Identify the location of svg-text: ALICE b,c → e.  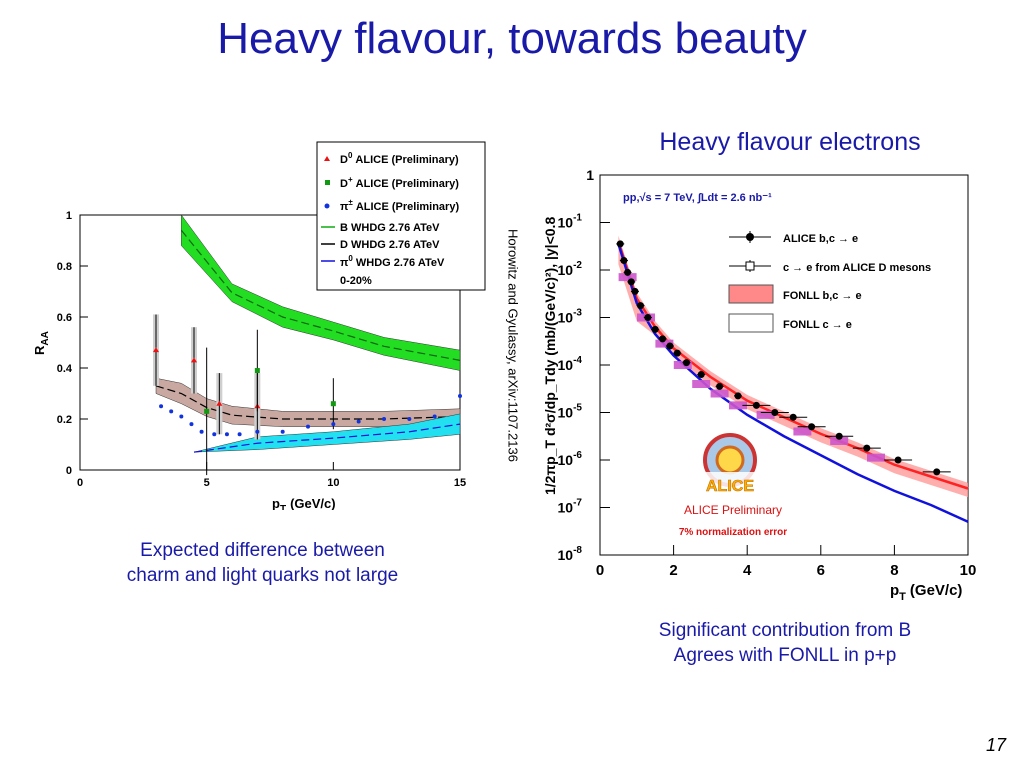
(820, 239).